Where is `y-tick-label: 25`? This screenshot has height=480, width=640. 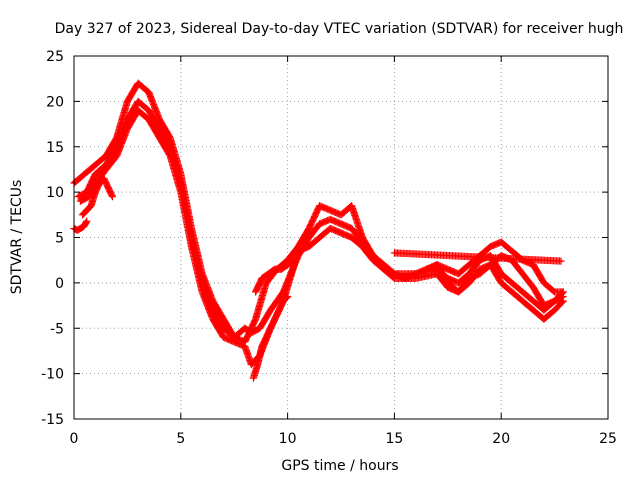 y-tick-label: 25 is located at coordinates (55, 57).